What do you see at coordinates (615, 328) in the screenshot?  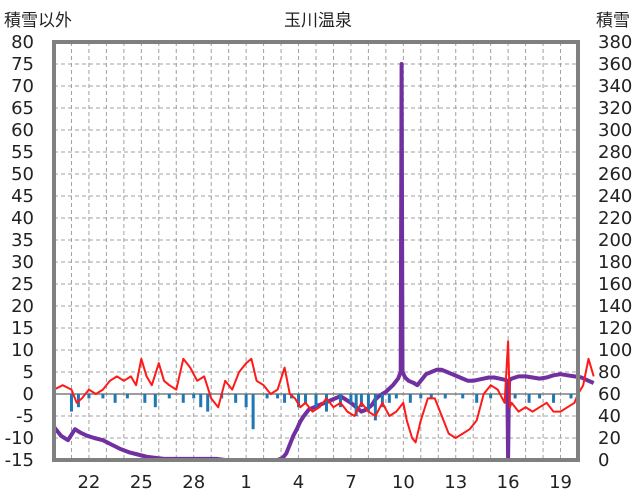 I see `right-tick-label: 120` at bounding box center [615, 328].